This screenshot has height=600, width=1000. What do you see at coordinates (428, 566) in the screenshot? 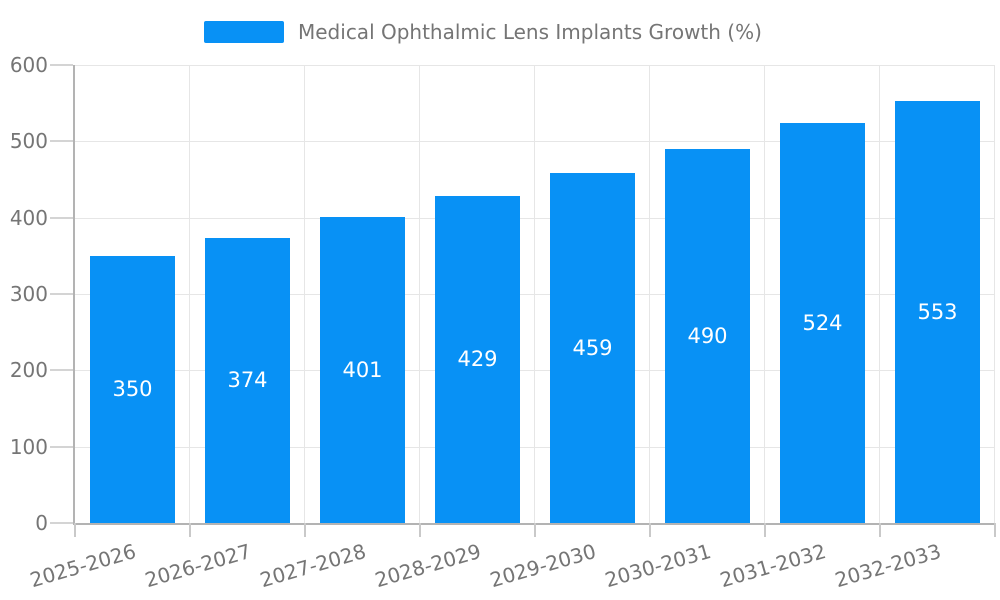
I see `x-tick-label-2028-2029: 2028-2029` at bounding box center [428, 566].